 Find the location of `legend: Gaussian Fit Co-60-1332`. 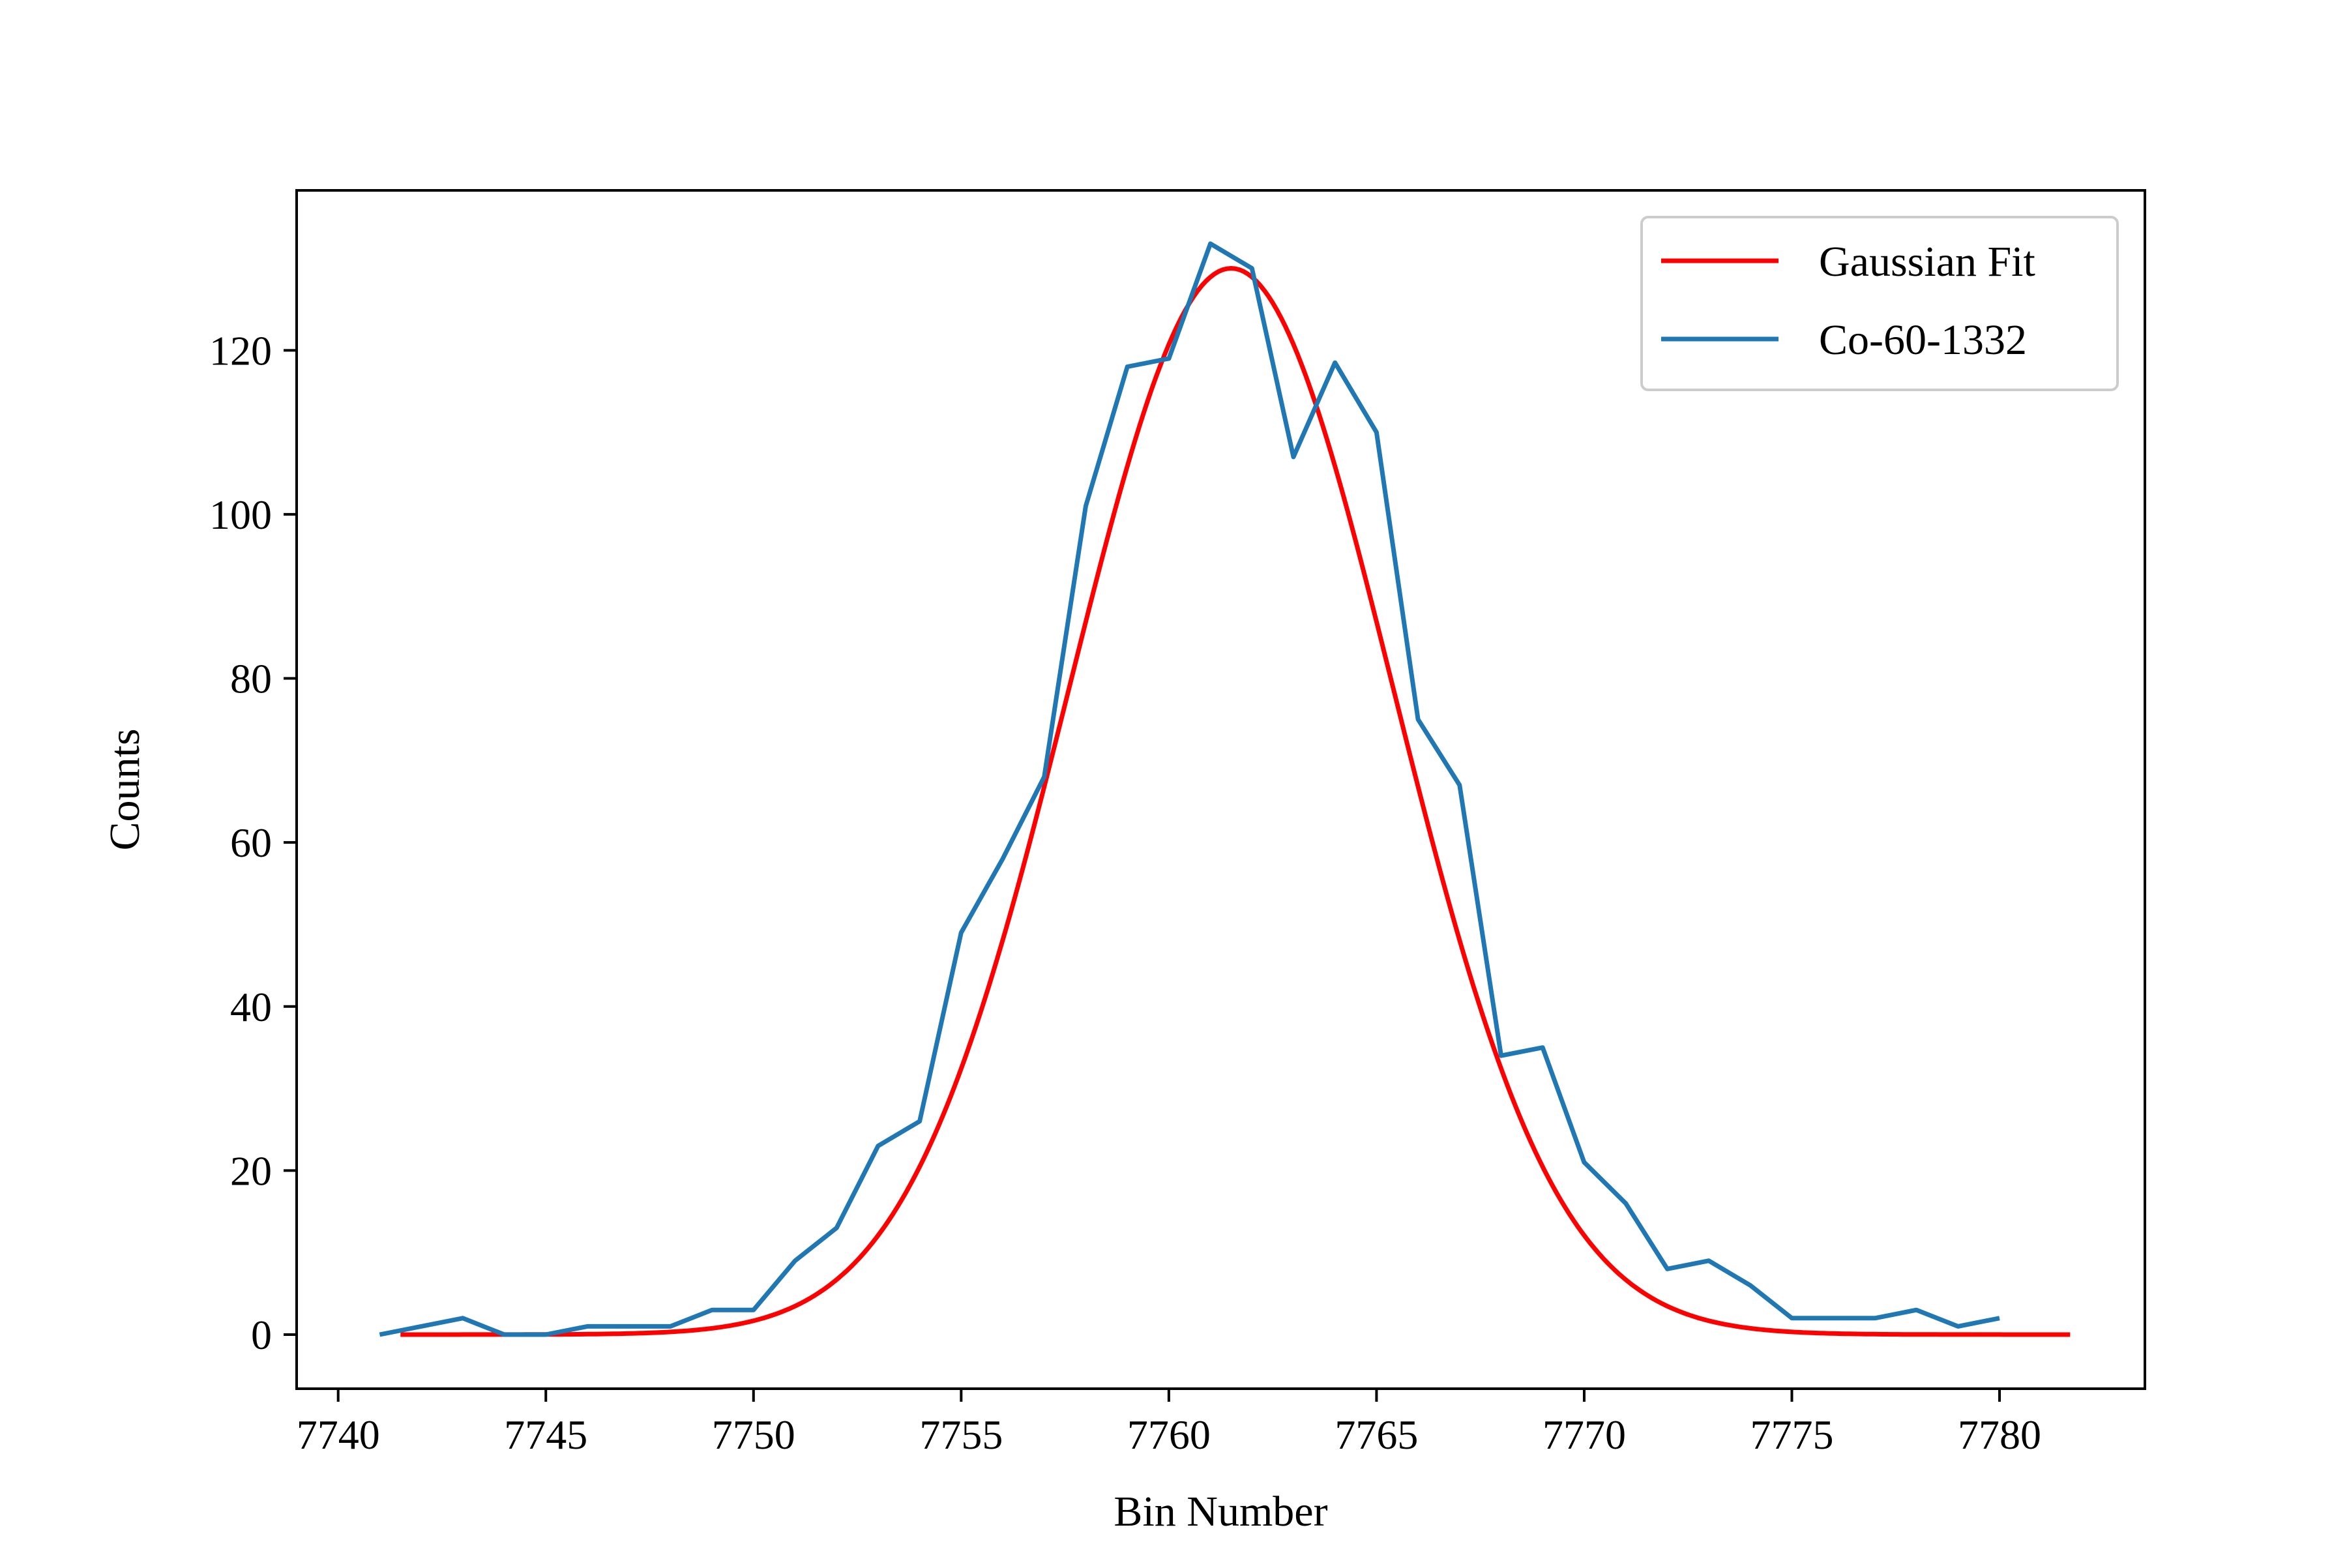

legend: Gaussian Fit Co-60-1332 is located at coordinates (1880, 304).